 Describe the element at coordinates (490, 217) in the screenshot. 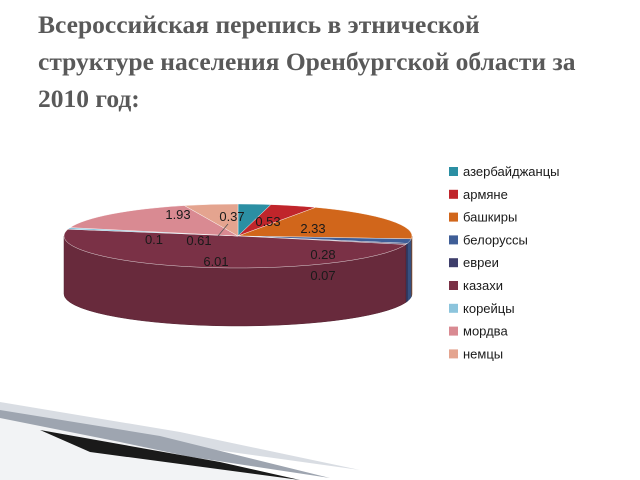

I see `legend-label: башкиры` at that location.